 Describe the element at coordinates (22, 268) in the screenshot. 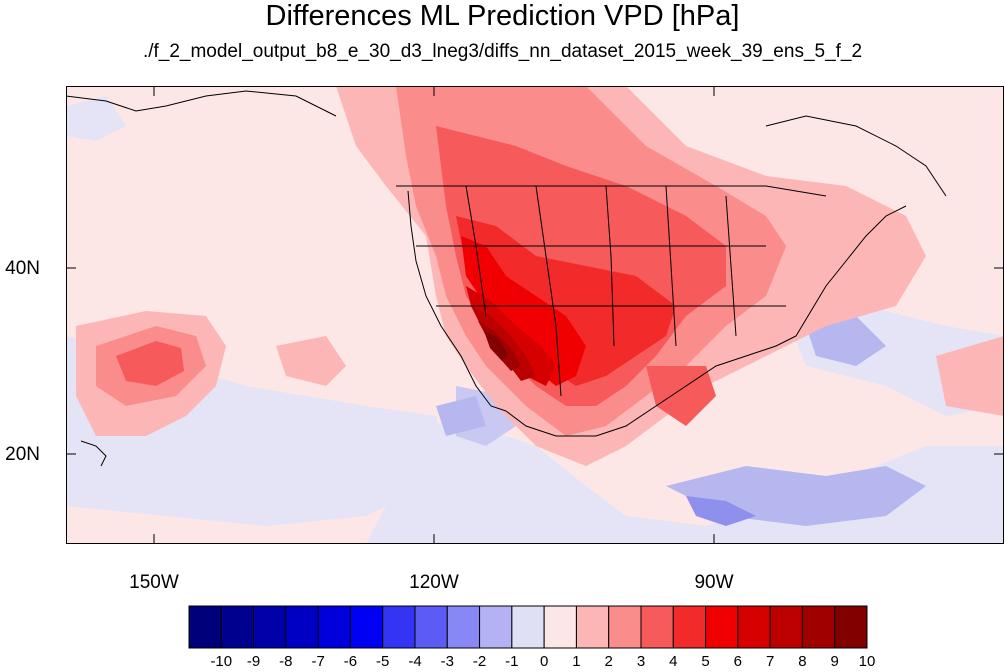

I see `lat-label-40n: 40N` at that location.